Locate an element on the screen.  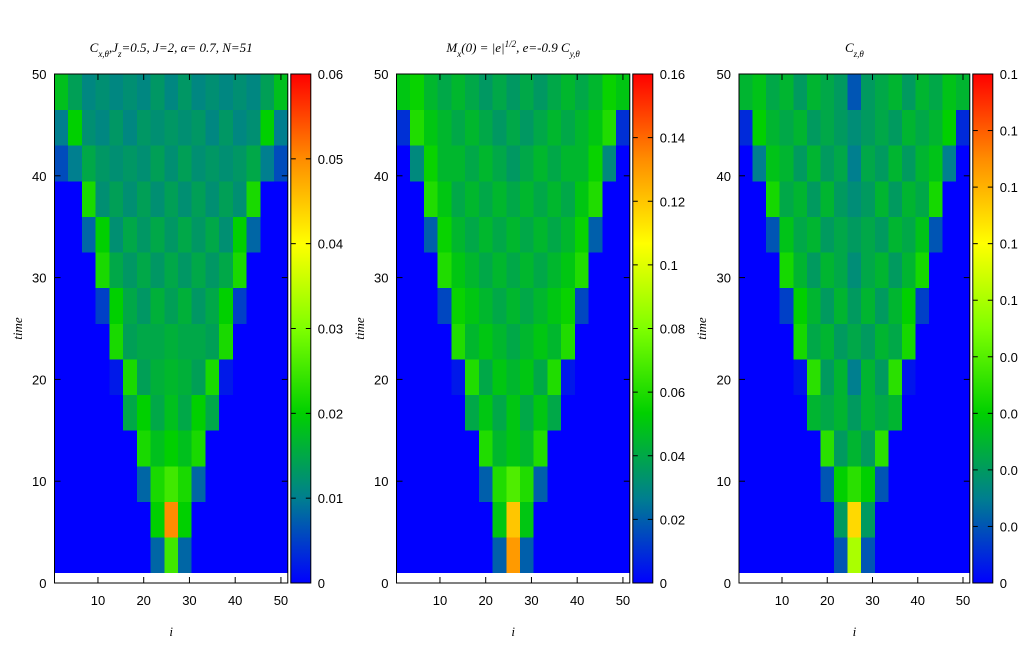
colorbar-tick-label: 0.14 is located at coordinates (672, 138).